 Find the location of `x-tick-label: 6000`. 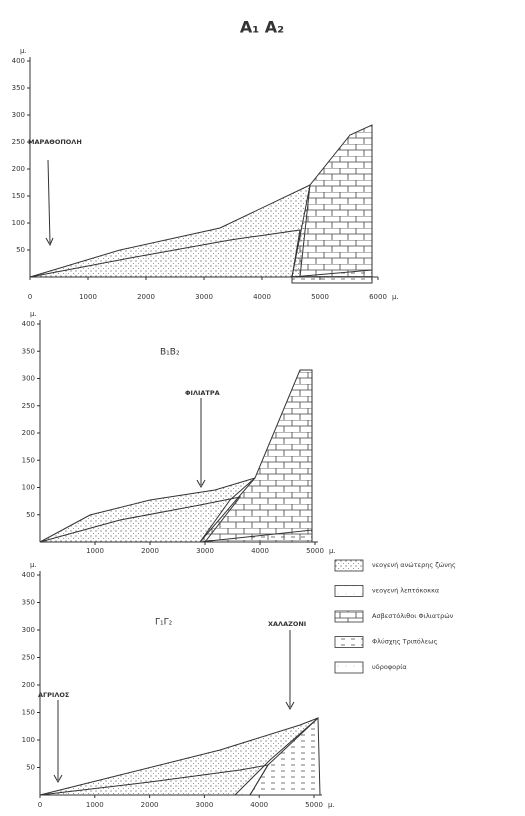

x-tick-label: 6000 is located at coordinates (378, 297).